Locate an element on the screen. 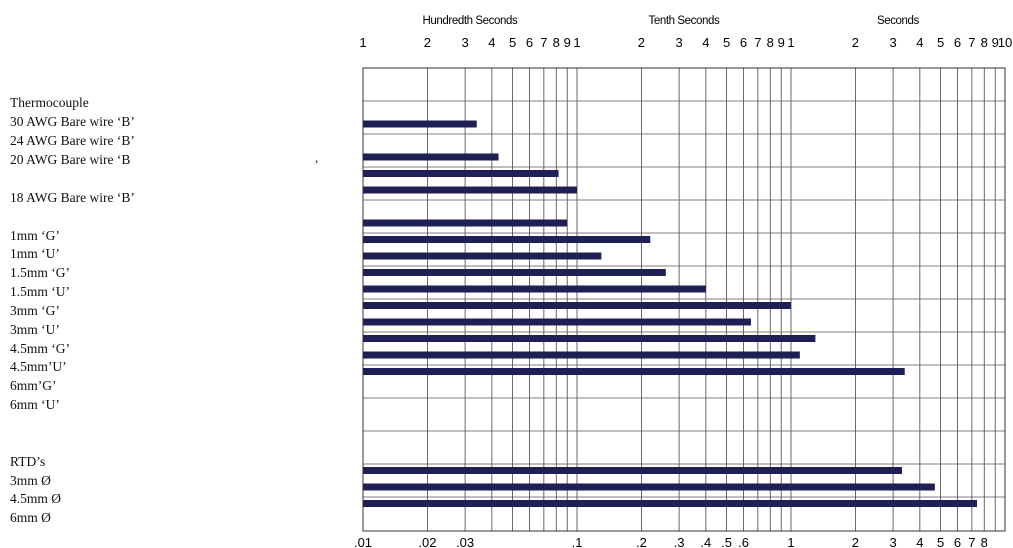  bottom-tick-label: .03 is located at coordinates (465, 541).